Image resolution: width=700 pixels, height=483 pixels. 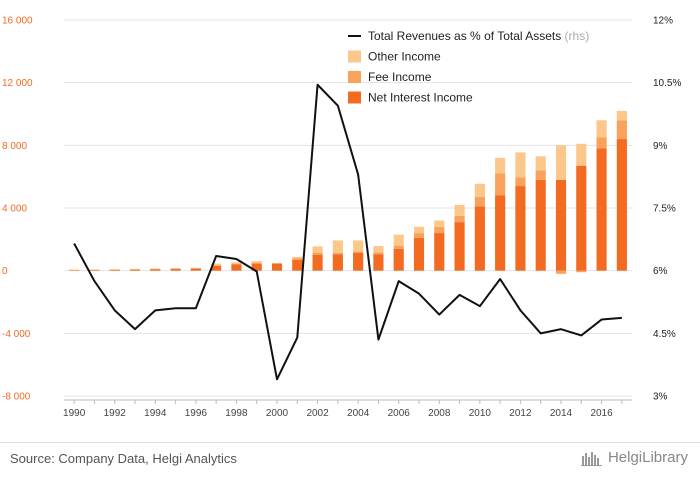 I want to click on left-tick-label: 12 000, so click(x=17, y=83).